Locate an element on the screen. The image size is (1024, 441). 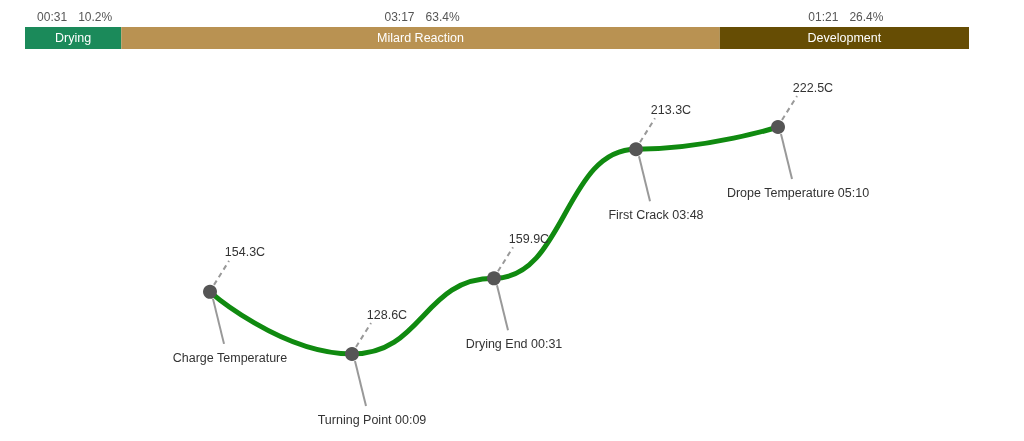
data-label: 10.2% is located at coordinates (95, 17).